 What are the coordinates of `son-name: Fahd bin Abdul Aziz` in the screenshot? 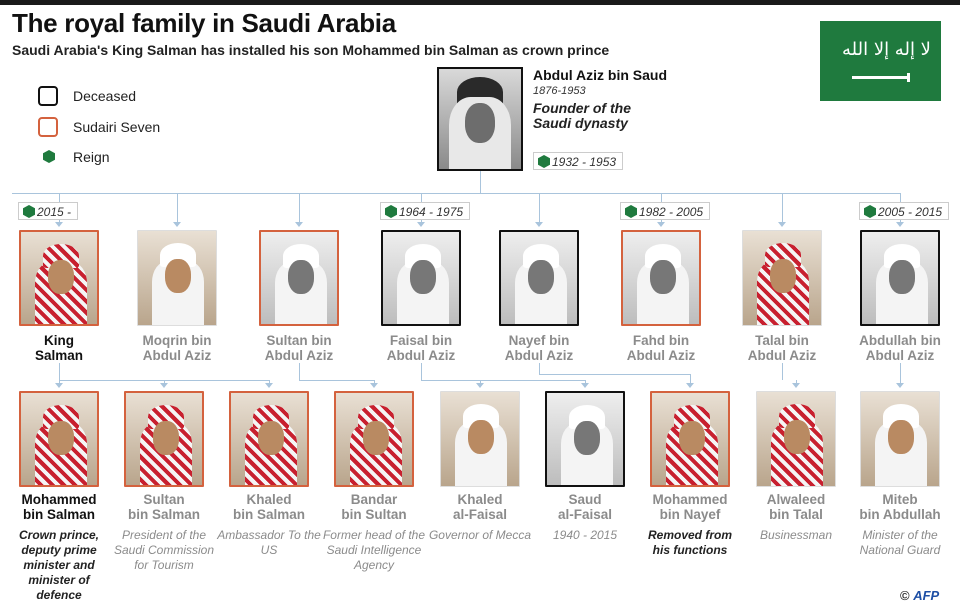 It's located at (661, 348).